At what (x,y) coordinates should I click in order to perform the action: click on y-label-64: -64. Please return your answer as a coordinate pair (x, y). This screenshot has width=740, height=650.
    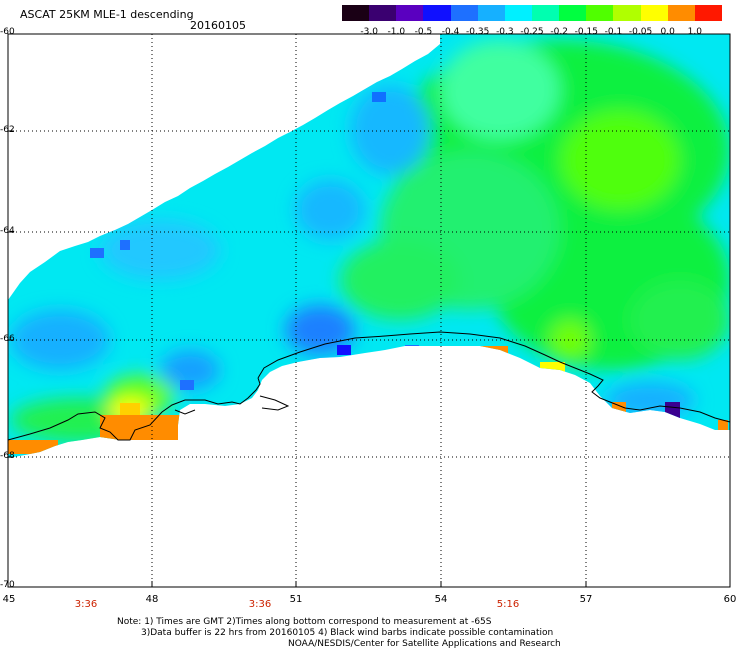
    Looking at the image, I should click on (7, 231).